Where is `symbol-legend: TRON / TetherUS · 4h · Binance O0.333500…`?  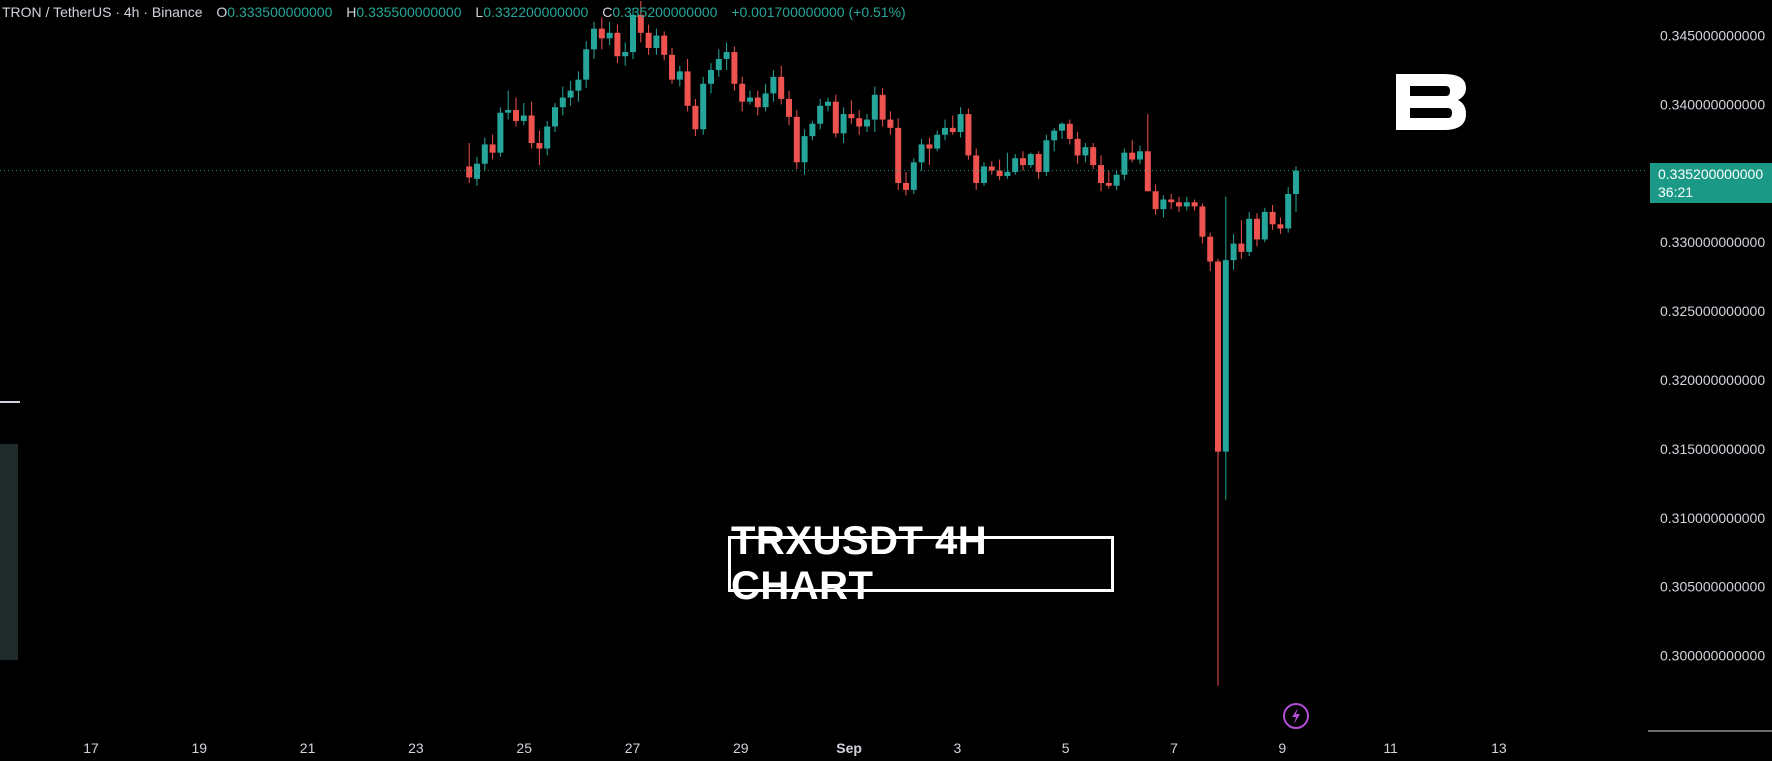
symbol-legend: TRON / TetherUS · 4h · Binance O0.333500… is located at coordinates (454, 12).